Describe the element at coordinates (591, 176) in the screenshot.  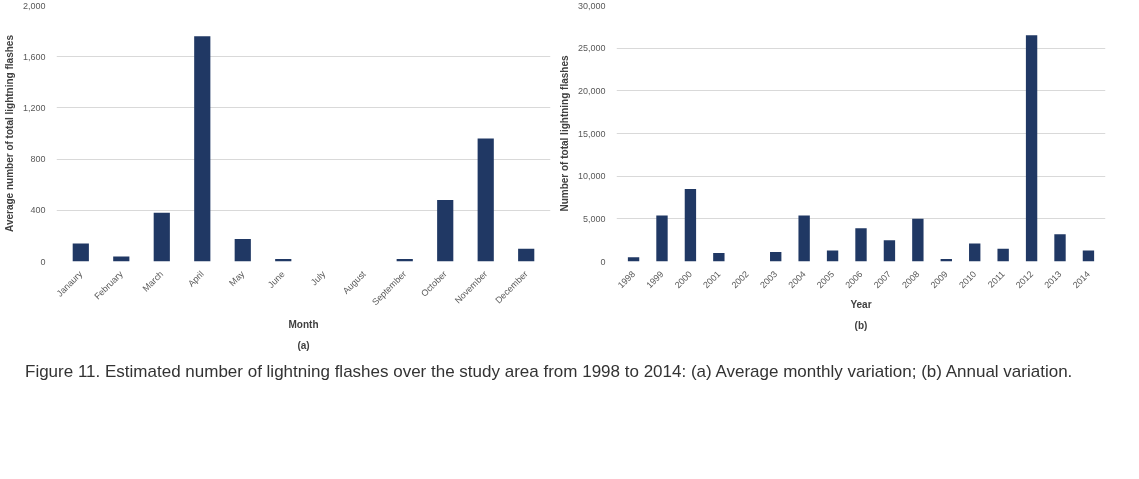
I see `y-tick-label: 10,000` at that location.